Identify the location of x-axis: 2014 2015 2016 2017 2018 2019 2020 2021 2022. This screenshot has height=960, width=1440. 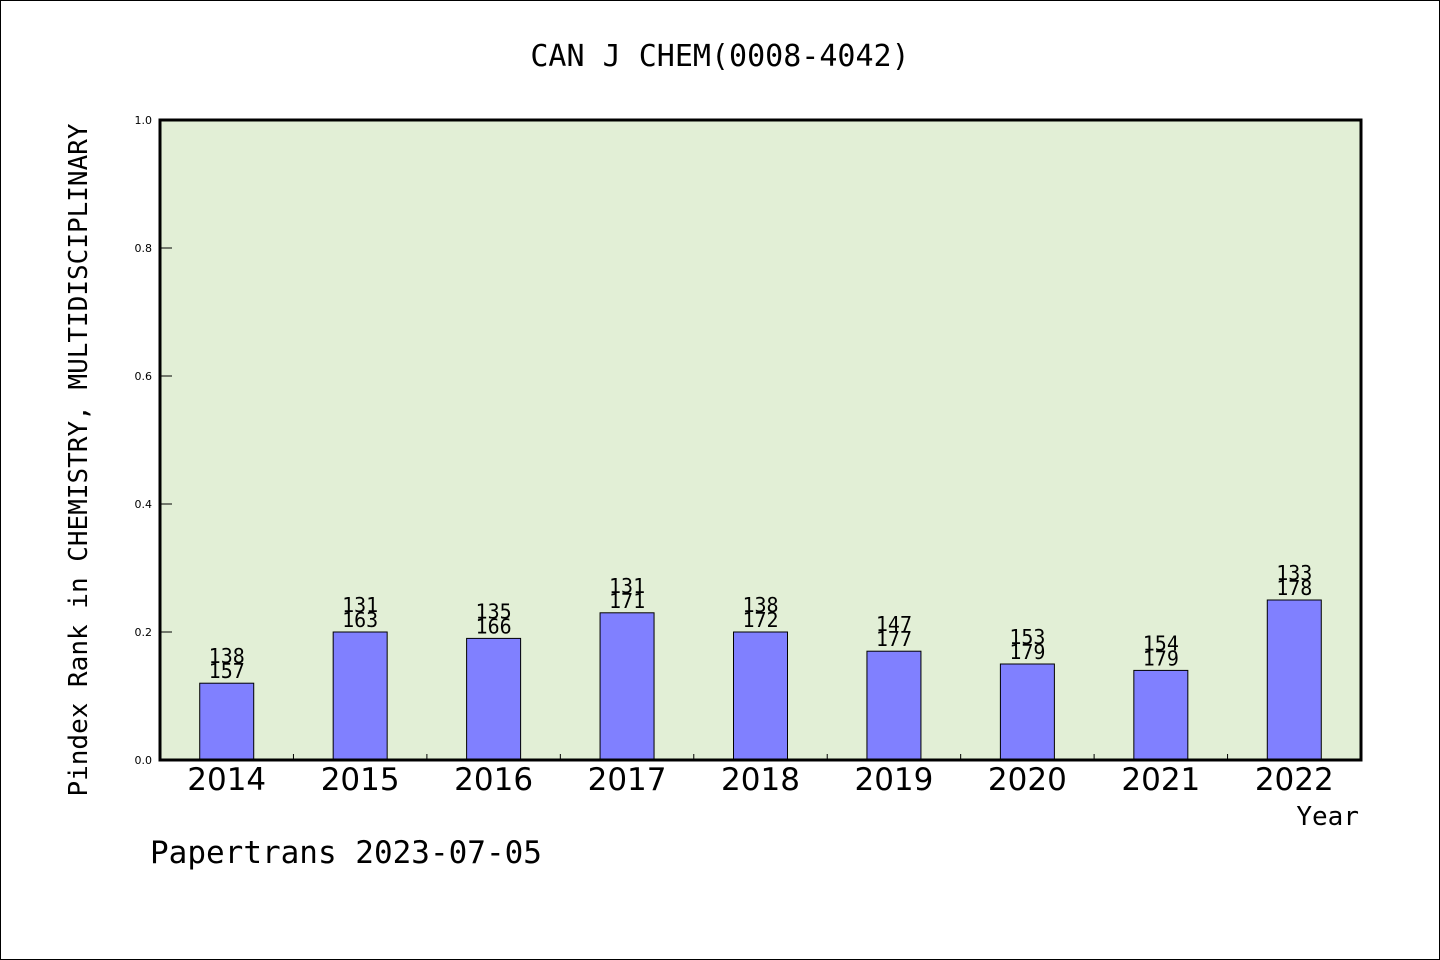
(760, 776).